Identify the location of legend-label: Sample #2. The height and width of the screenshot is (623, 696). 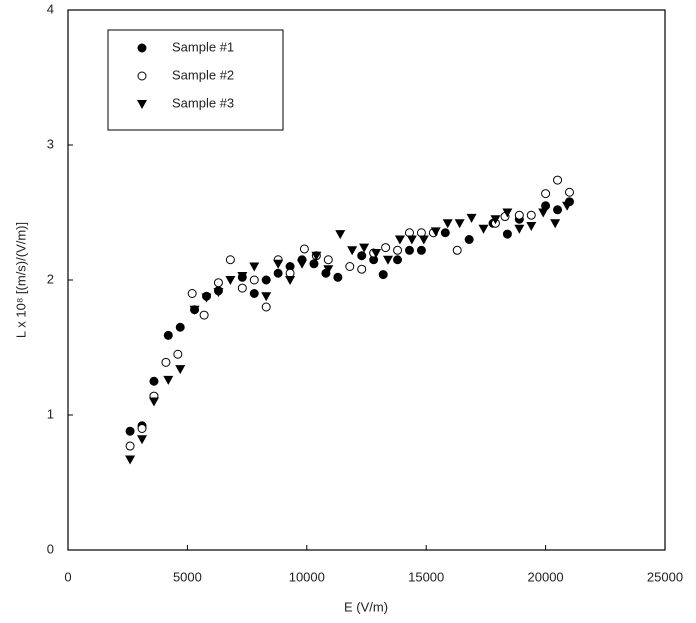
(203, 74).